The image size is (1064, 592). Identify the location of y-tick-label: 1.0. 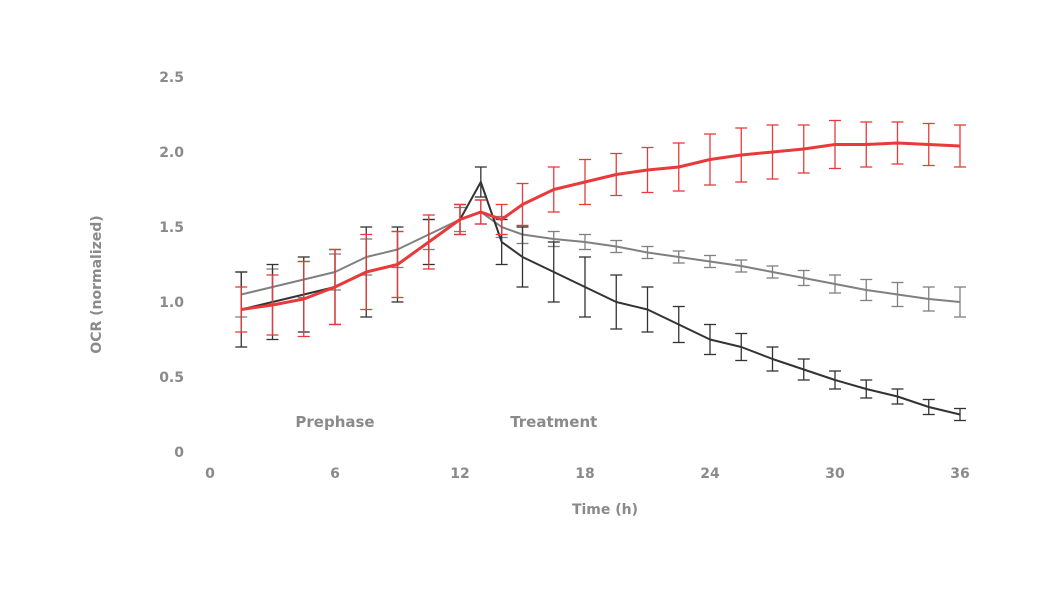
(171, 303).